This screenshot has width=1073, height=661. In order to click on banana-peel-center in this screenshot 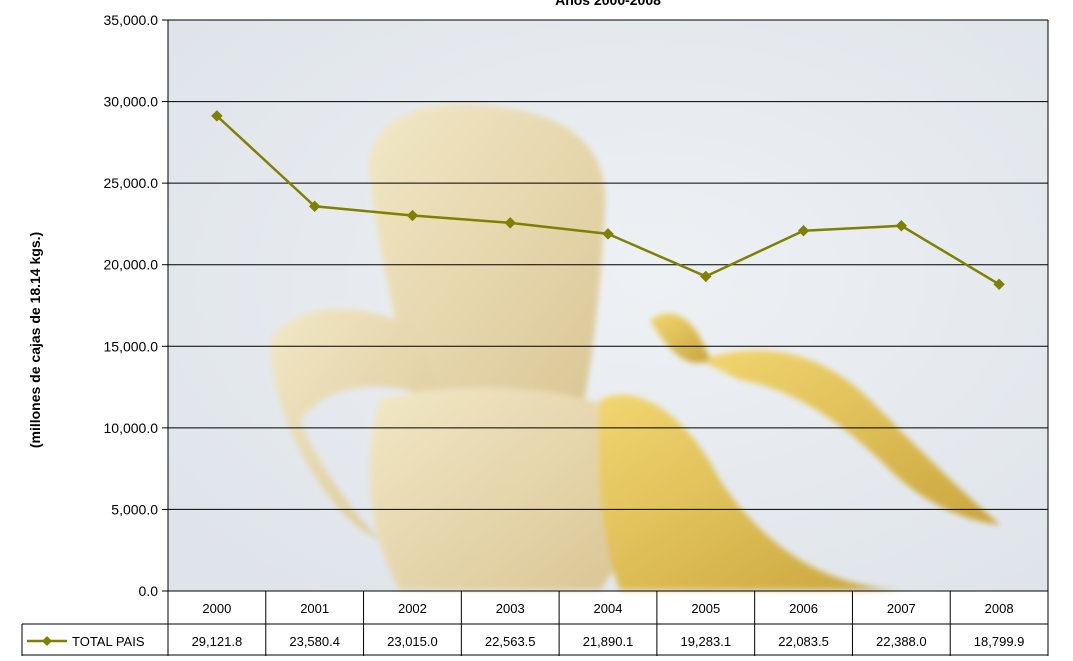, I will do `click(754, 492)`.